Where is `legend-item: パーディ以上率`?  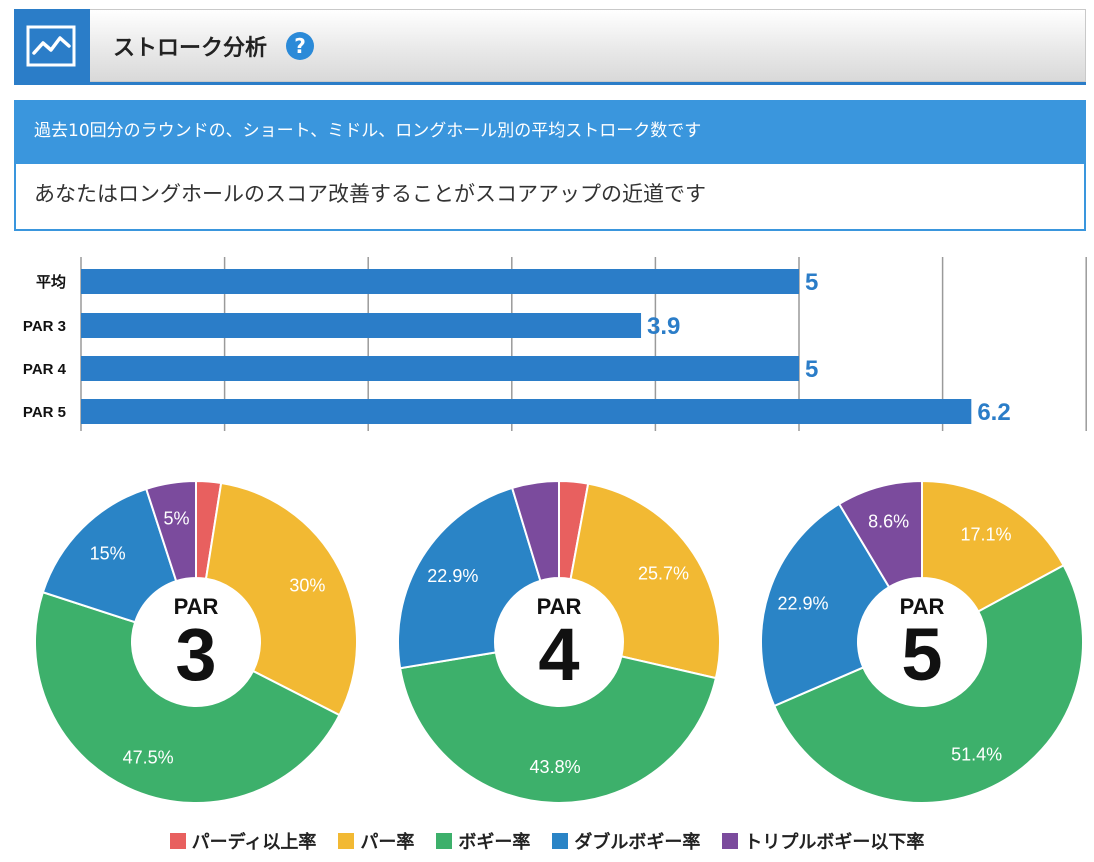
legend-item: パーディ以上率 is located at coordinates (243, 841).